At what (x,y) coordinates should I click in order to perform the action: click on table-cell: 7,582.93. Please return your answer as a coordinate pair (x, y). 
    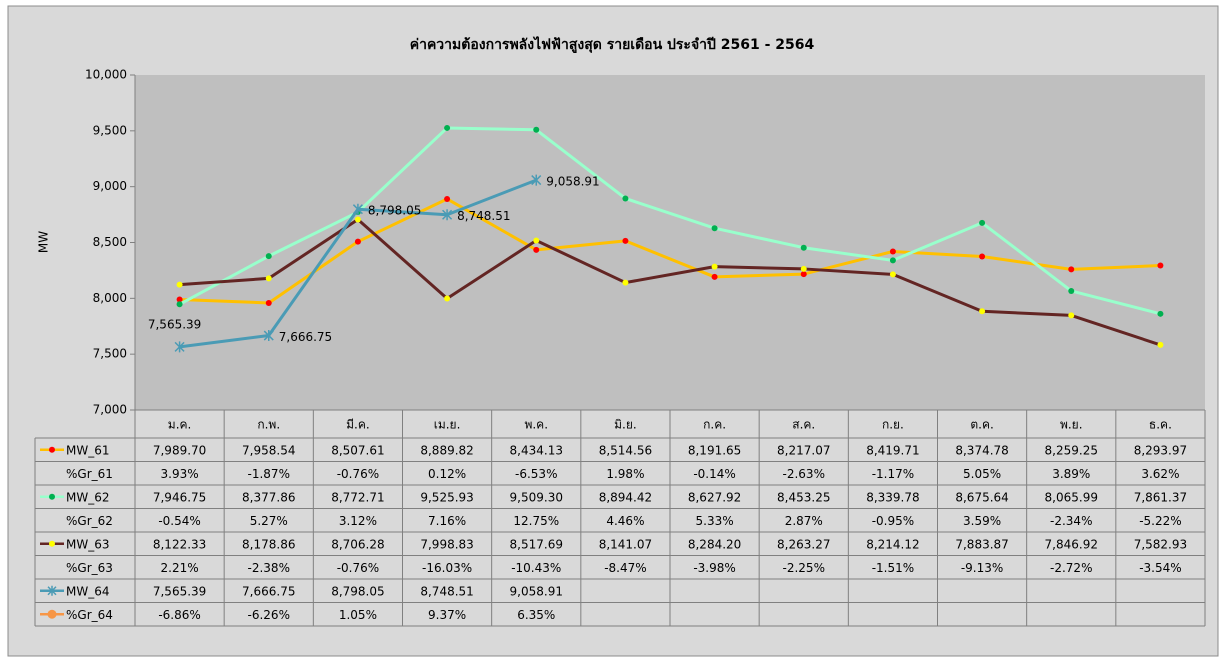
    Looking at the image, I should click on (1160, 544).